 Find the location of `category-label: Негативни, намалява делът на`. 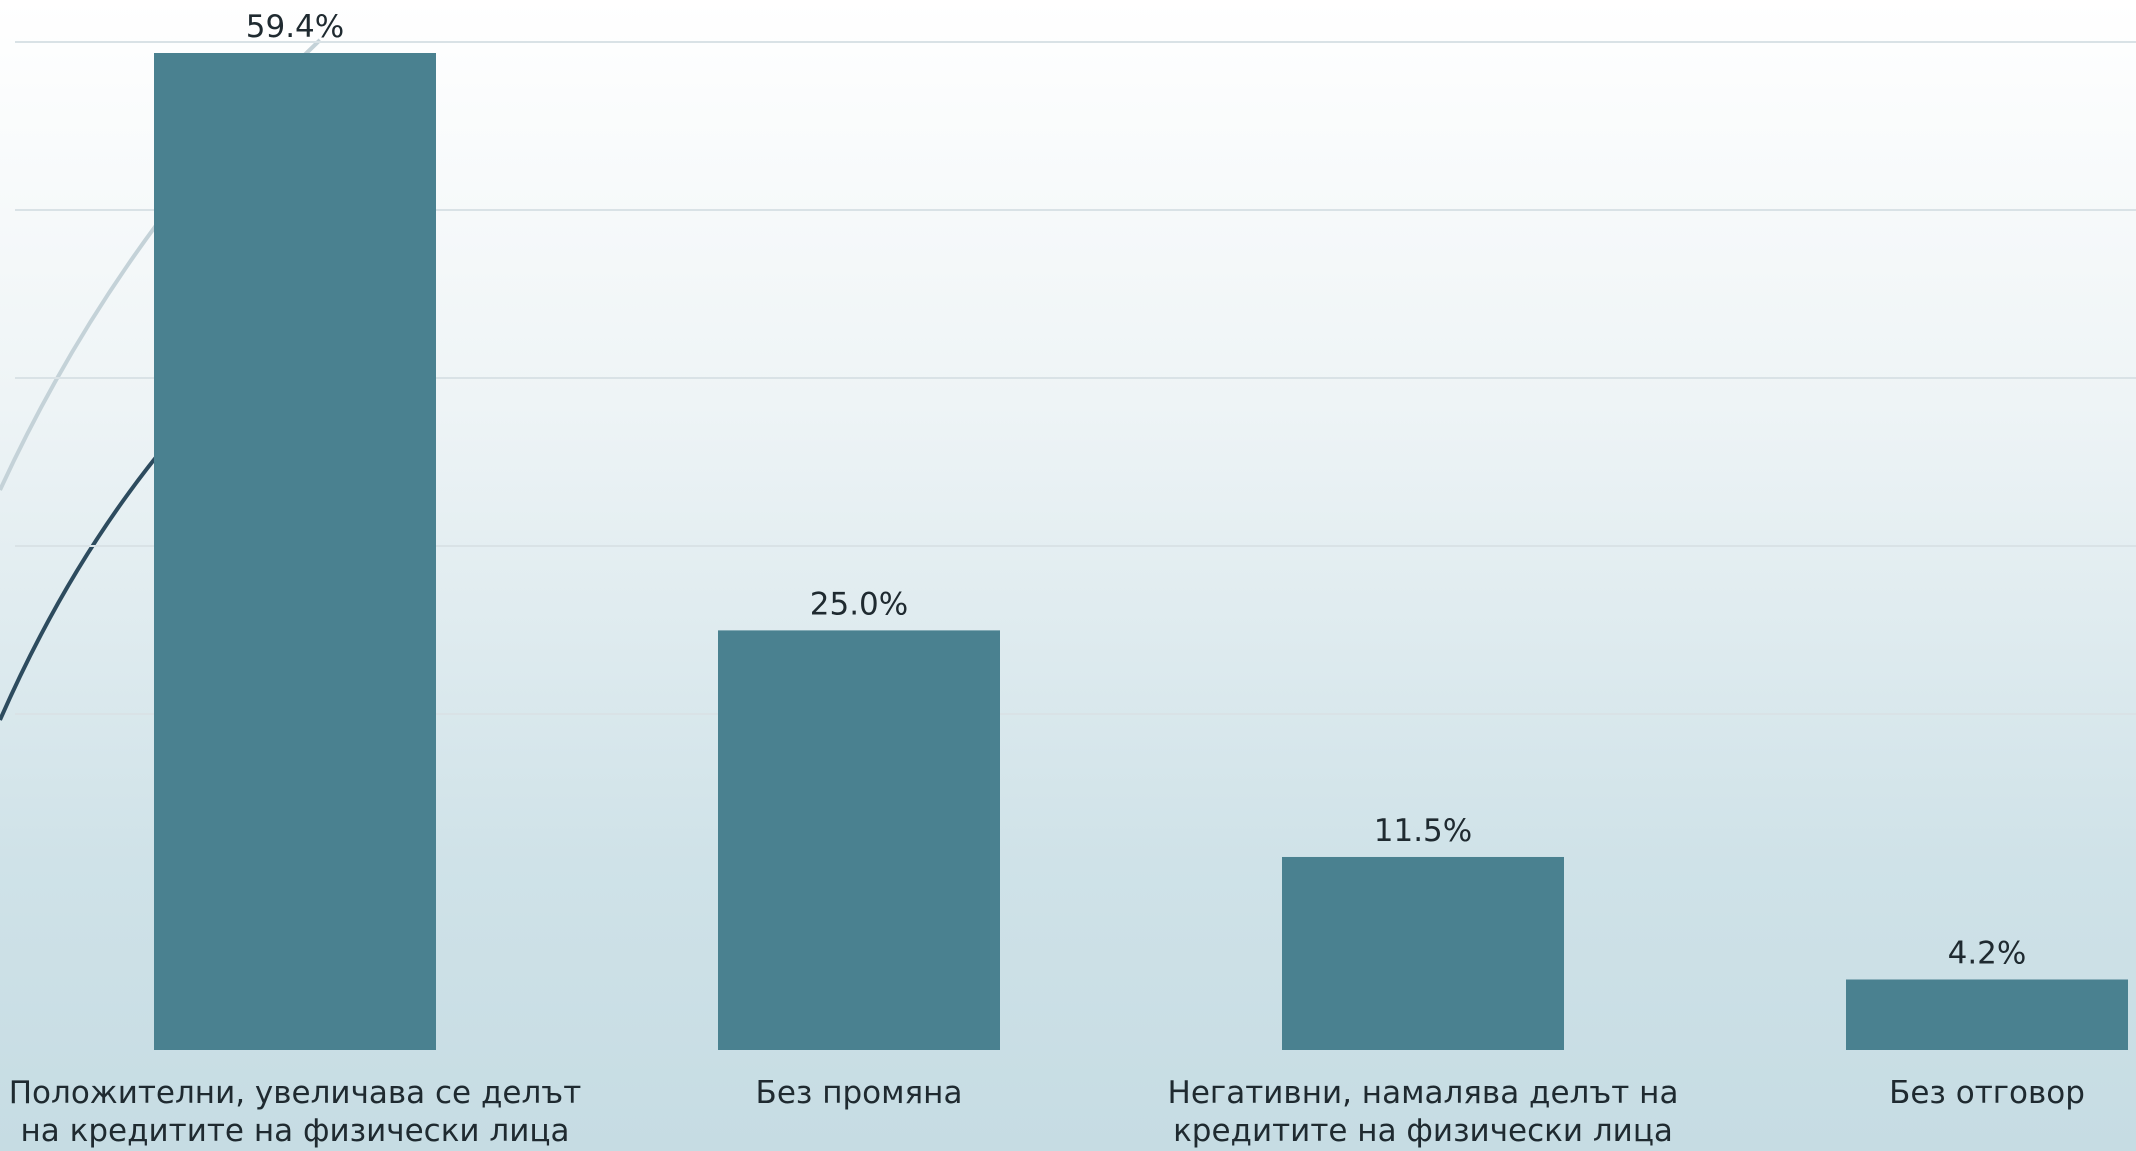

category-label: Негативни, намалява делът на is located at coordinates (1423, 1093).